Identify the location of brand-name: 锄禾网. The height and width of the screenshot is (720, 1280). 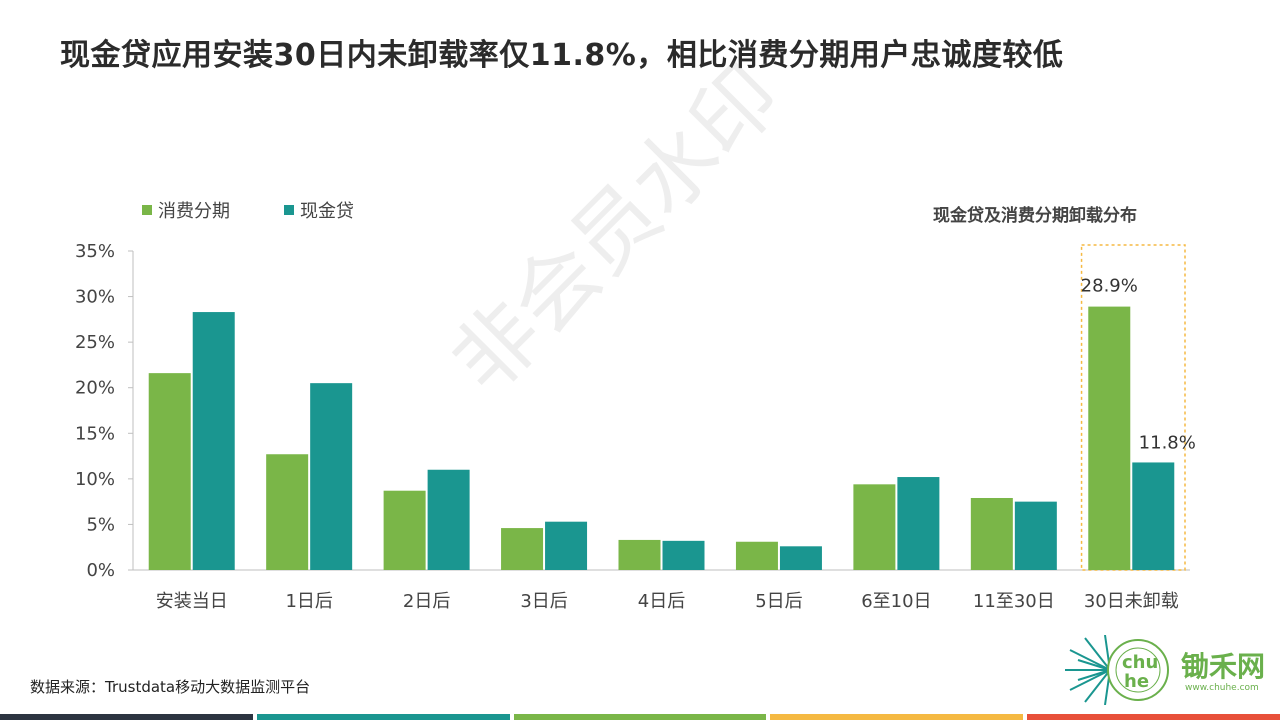
(1223, 666).